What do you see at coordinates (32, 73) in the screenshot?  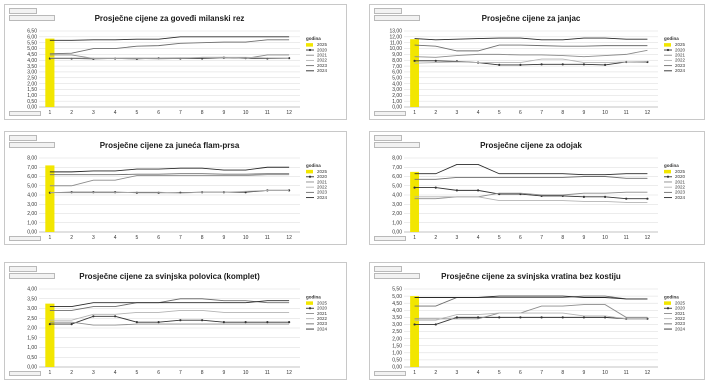 I see `y-tick-label: 3,00` at bounding box center [32, 73].